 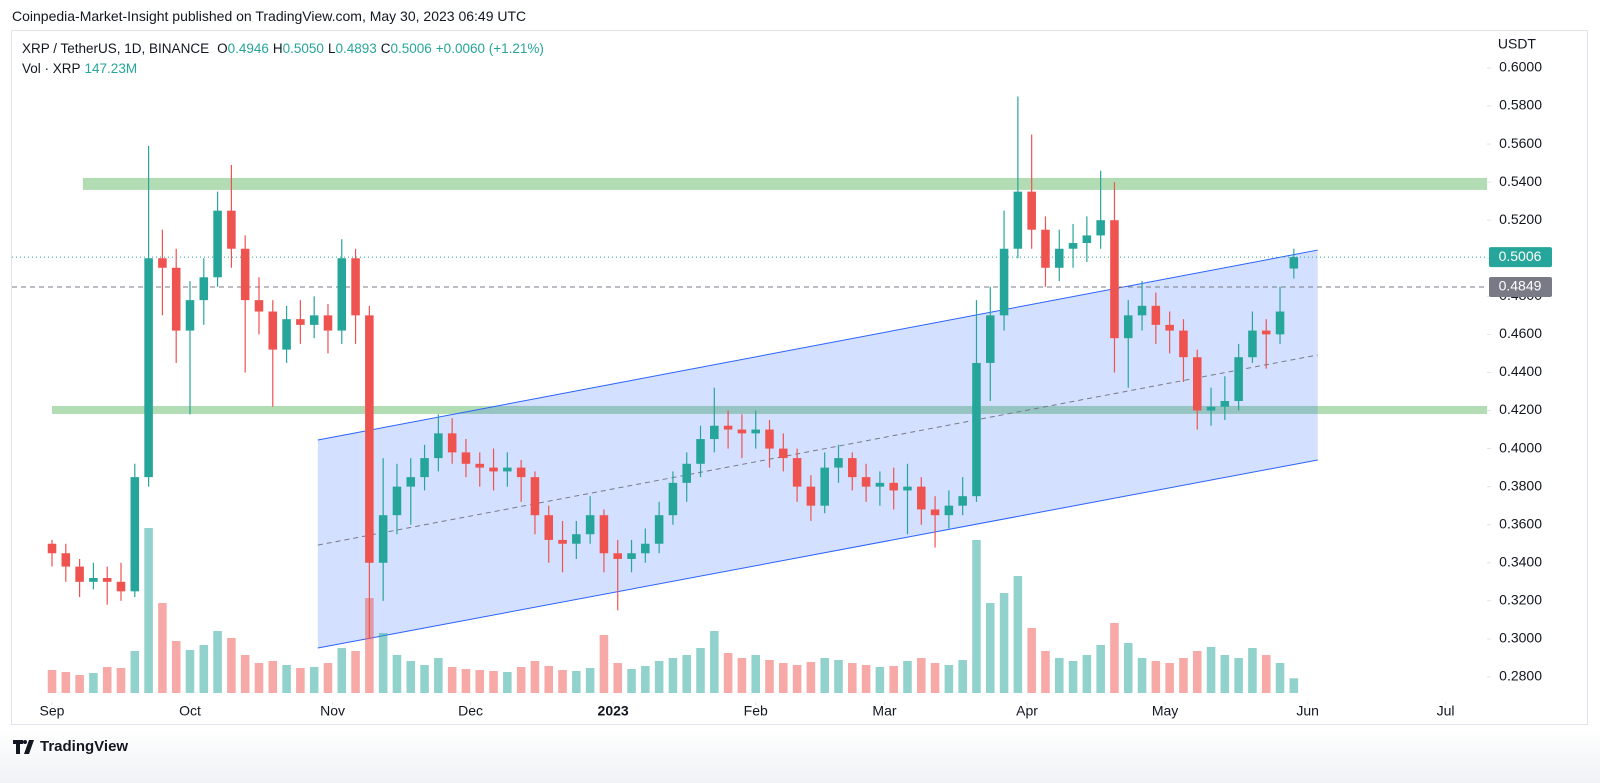 I want to click on currency: USDT, so click(x=1517, y=44).